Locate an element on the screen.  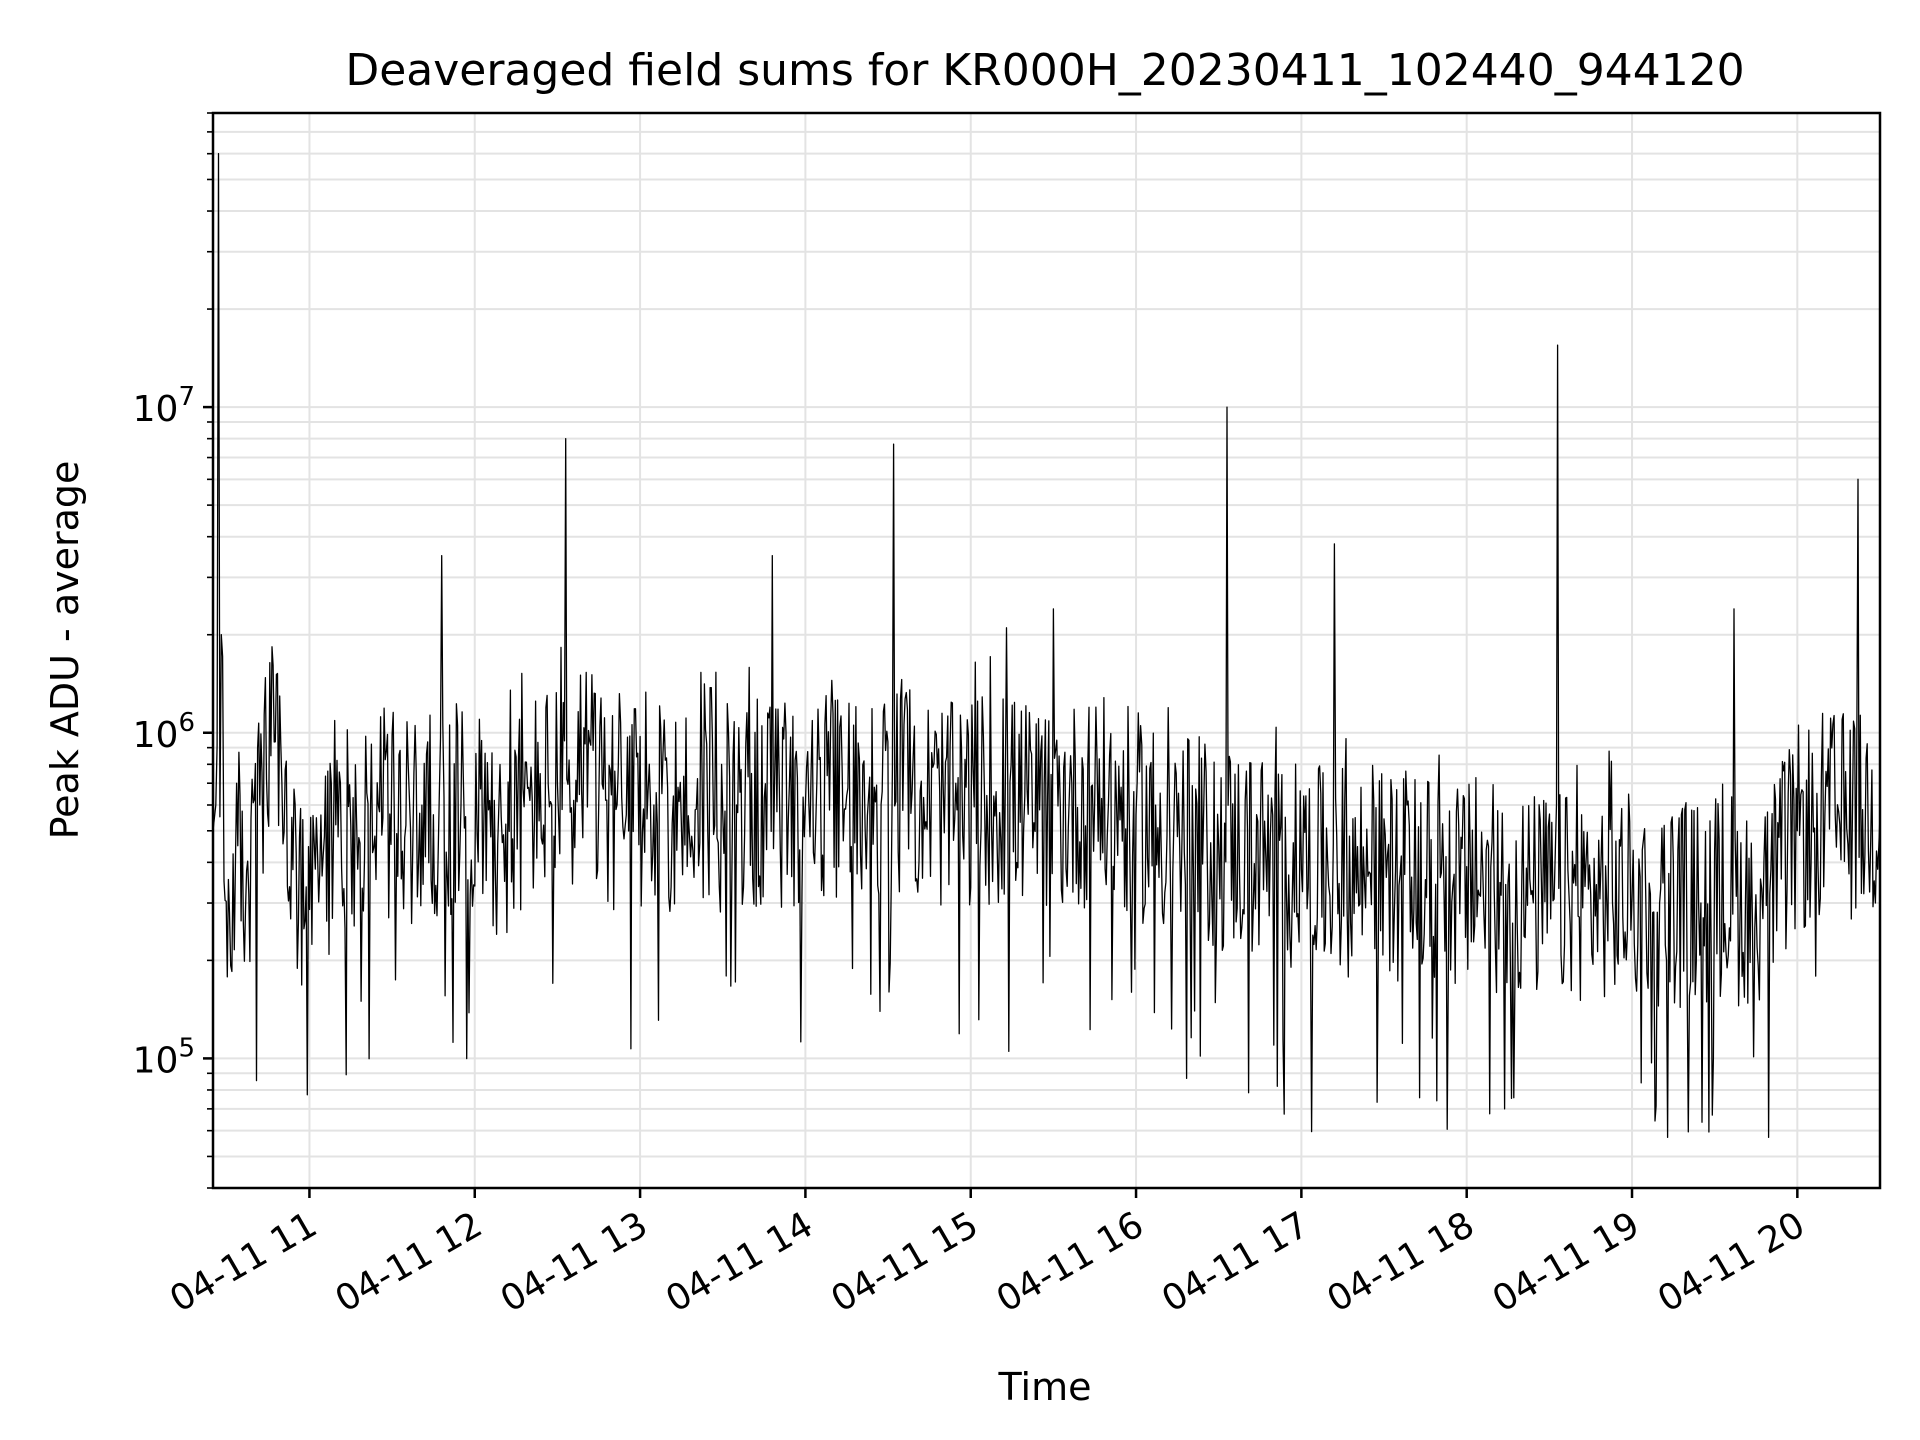
y-axis: 10⁵ 10⁶ 10⁷ is located at coordinates (173, 650).